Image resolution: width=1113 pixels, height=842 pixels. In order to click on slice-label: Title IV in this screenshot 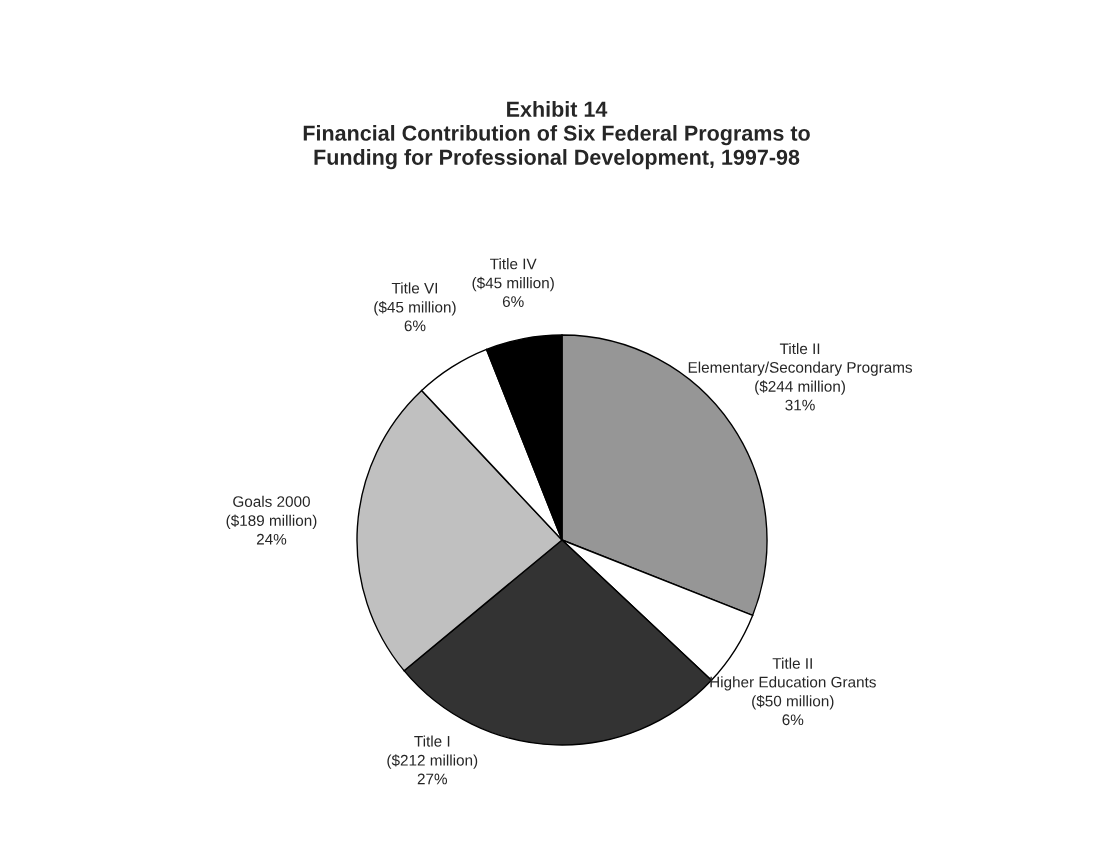, I will do `click(513, 264)`.